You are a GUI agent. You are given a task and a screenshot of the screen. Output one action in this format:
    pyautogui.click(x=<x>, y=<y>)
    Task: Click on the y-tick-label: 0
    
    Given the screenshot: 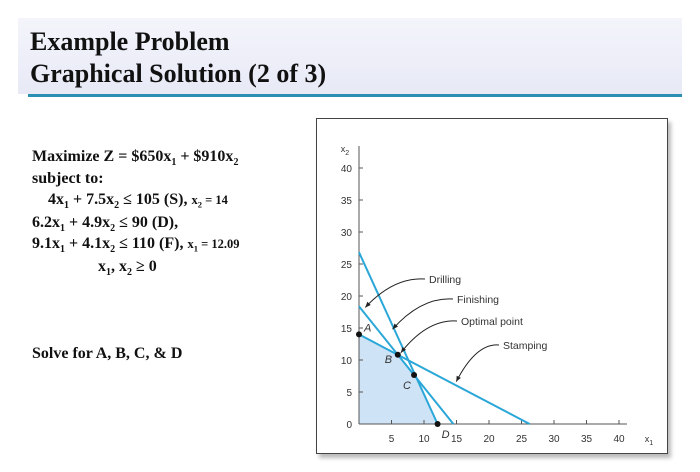 What is the action you would take?
    pyautogui.click(x=349, y=425)
    